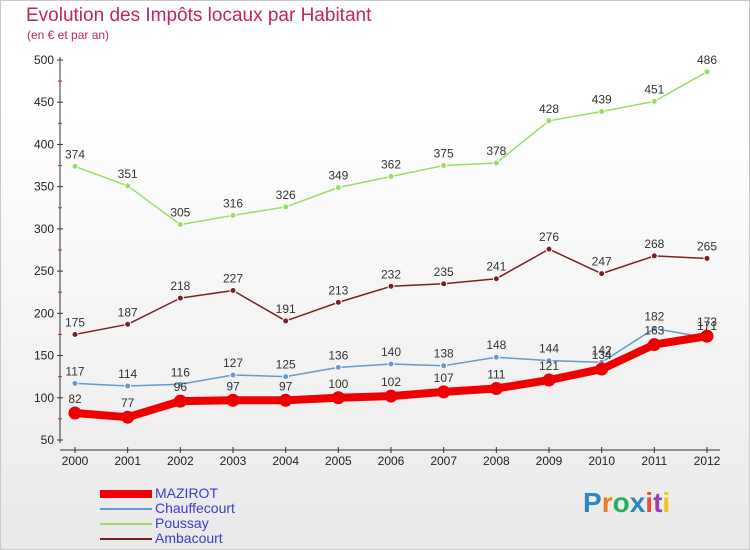  Describe the element at coordinates (233, 279) in the screenshot. I see `data-label: 227` at that location.